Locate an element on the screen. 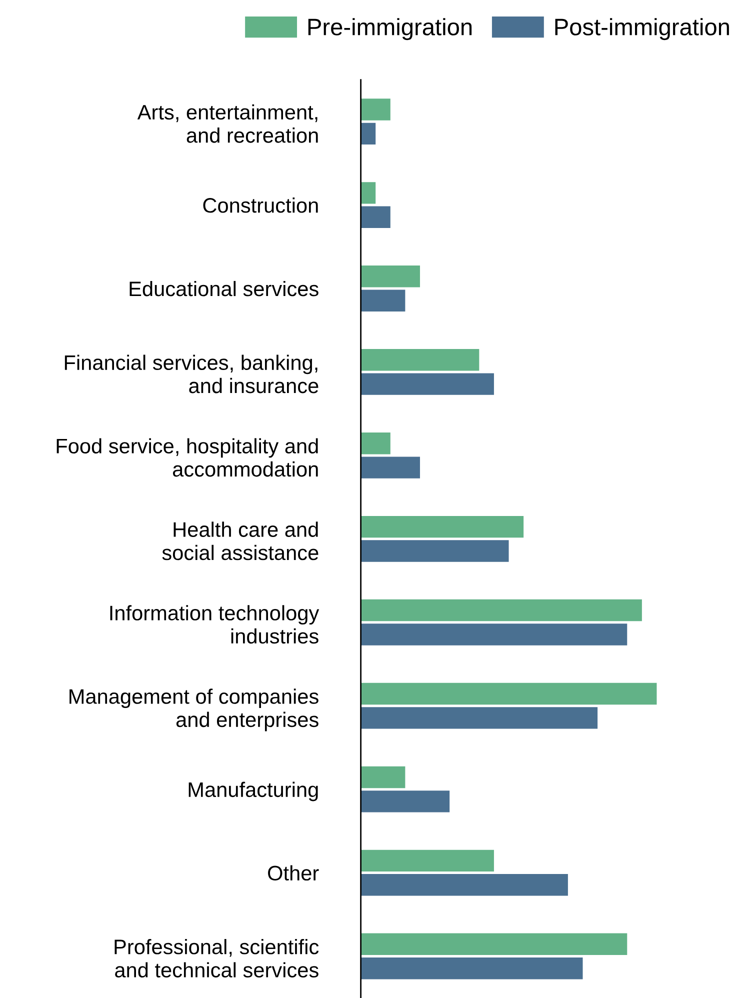 This screenshot has width=747, height=998. y-tick-label: Management of companies and enterprises is located at coordinates (194, 710).